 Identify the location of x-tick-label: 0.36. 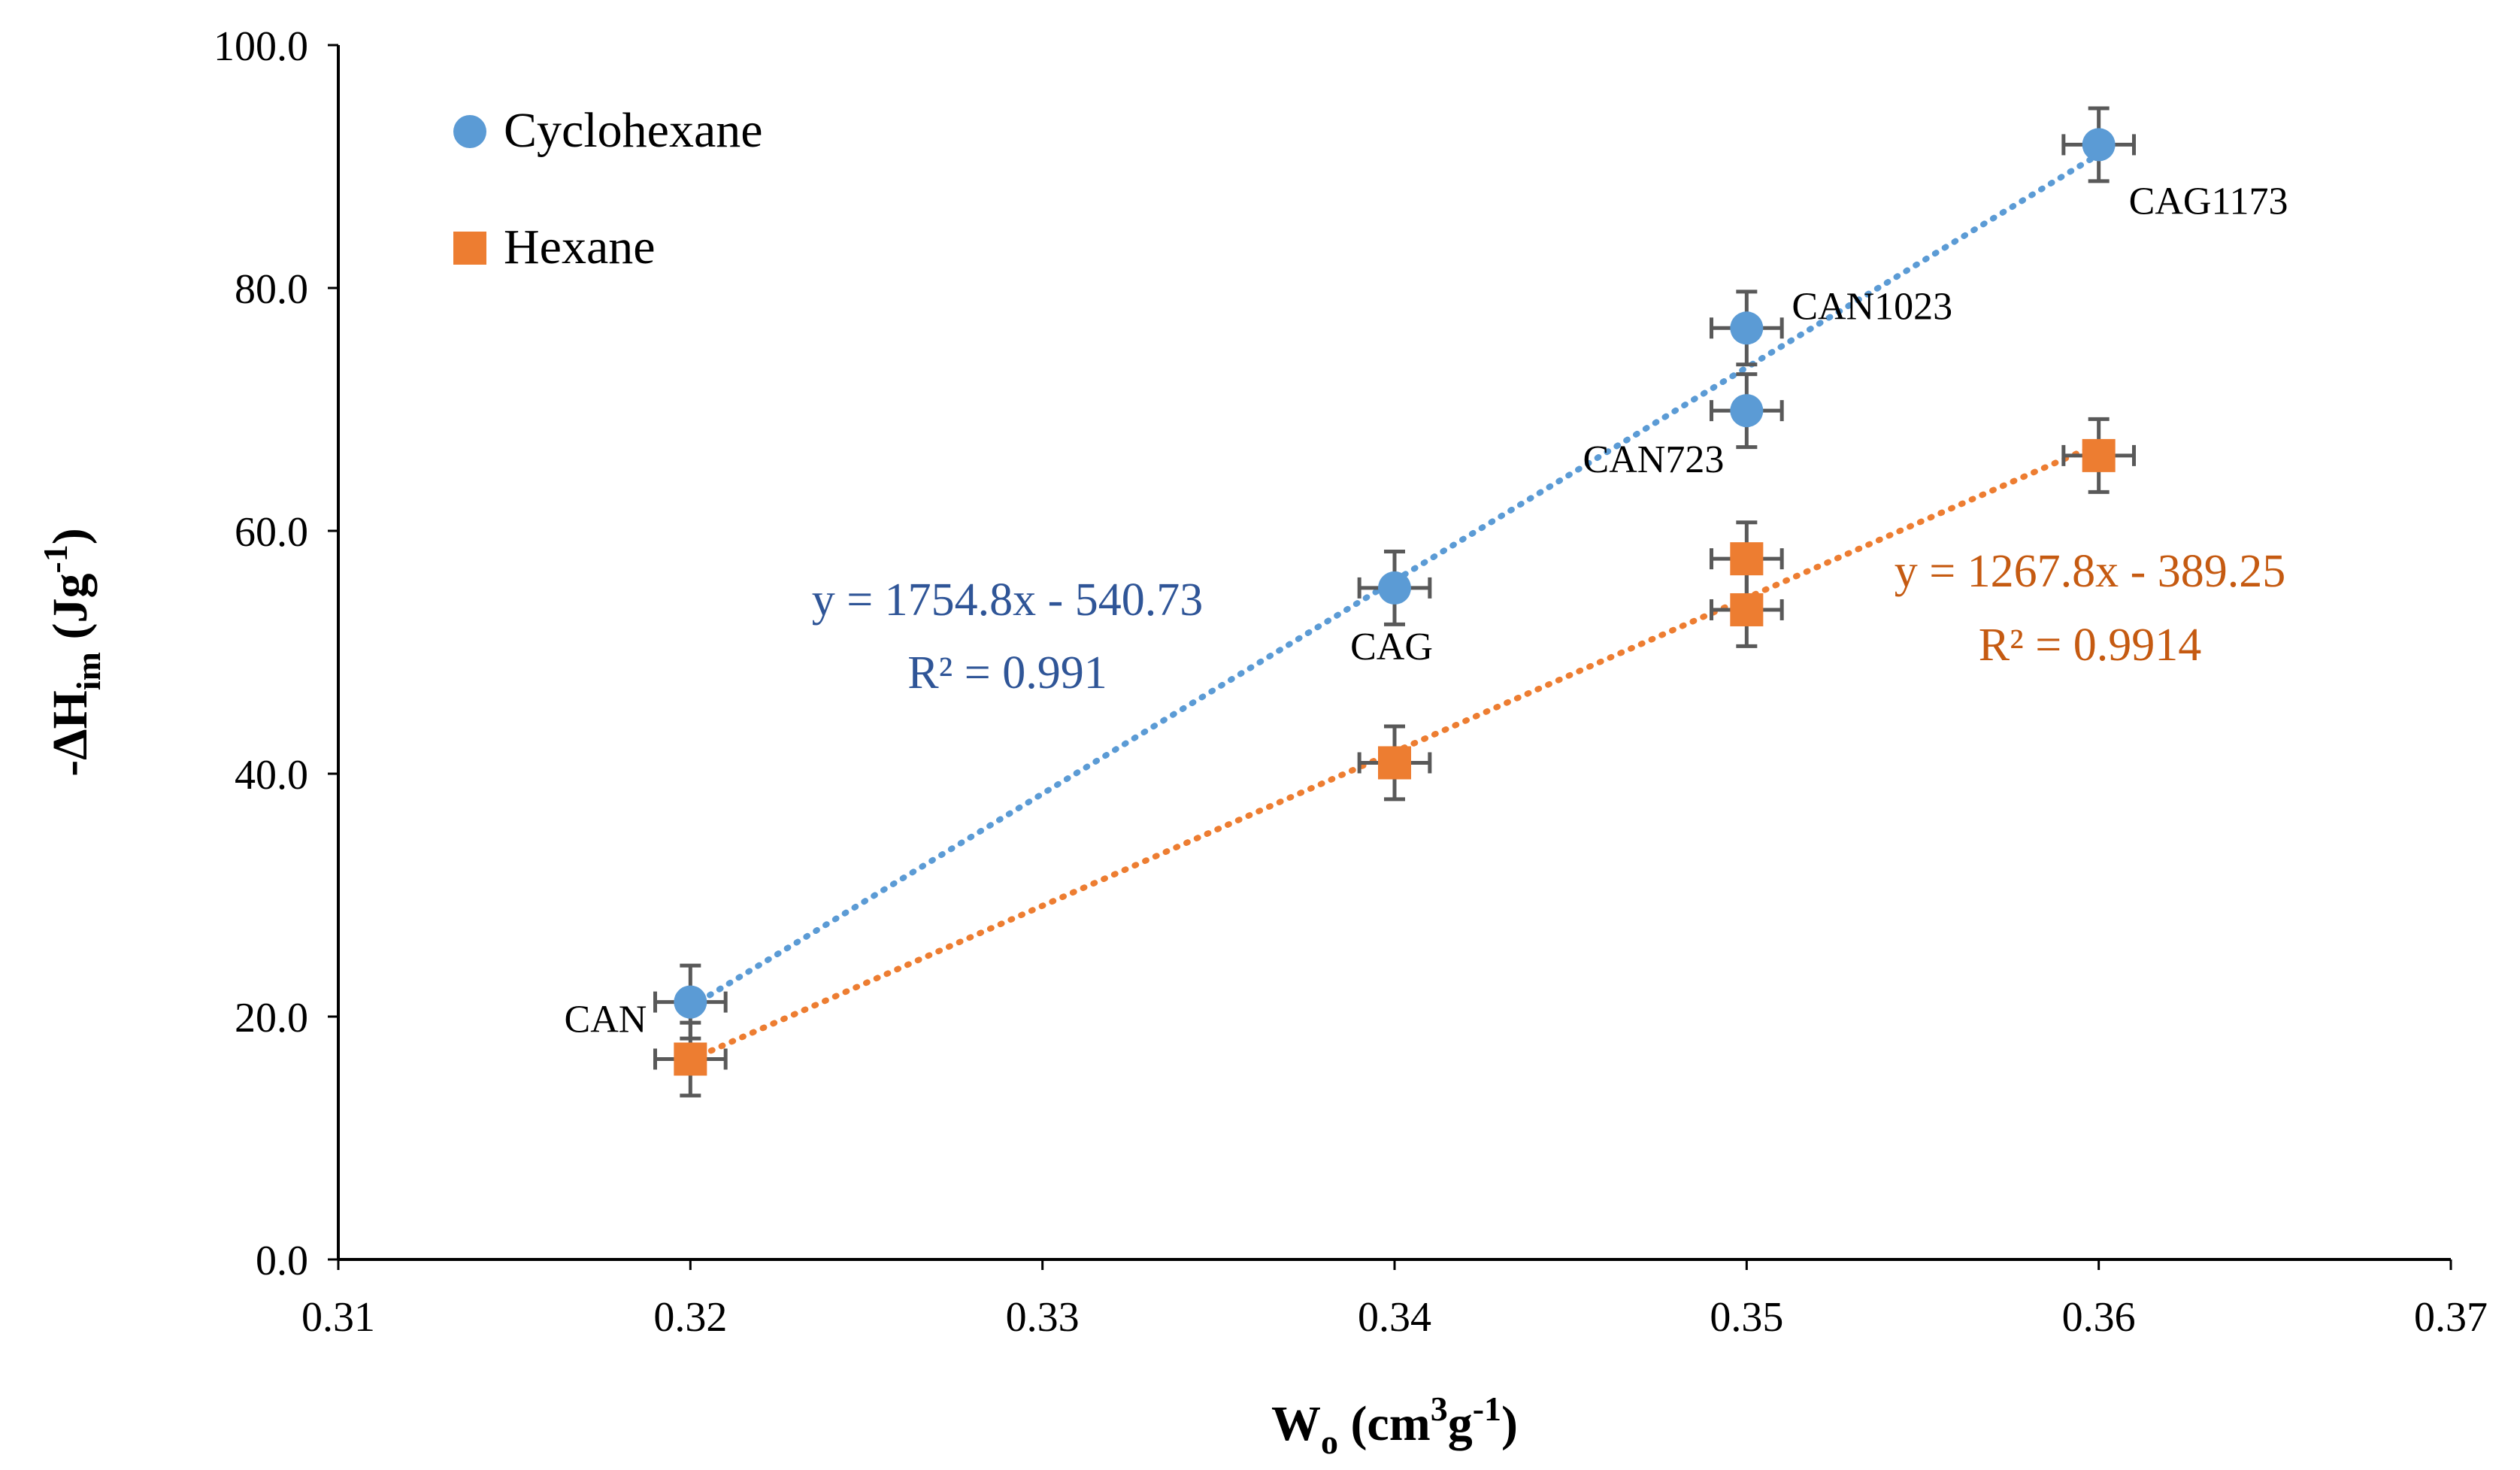
(2099, 1317).